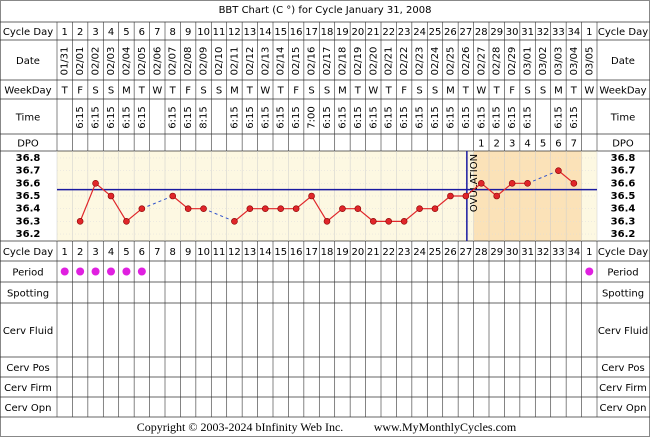  I want to click on date: 02/11, so click(234, 61).